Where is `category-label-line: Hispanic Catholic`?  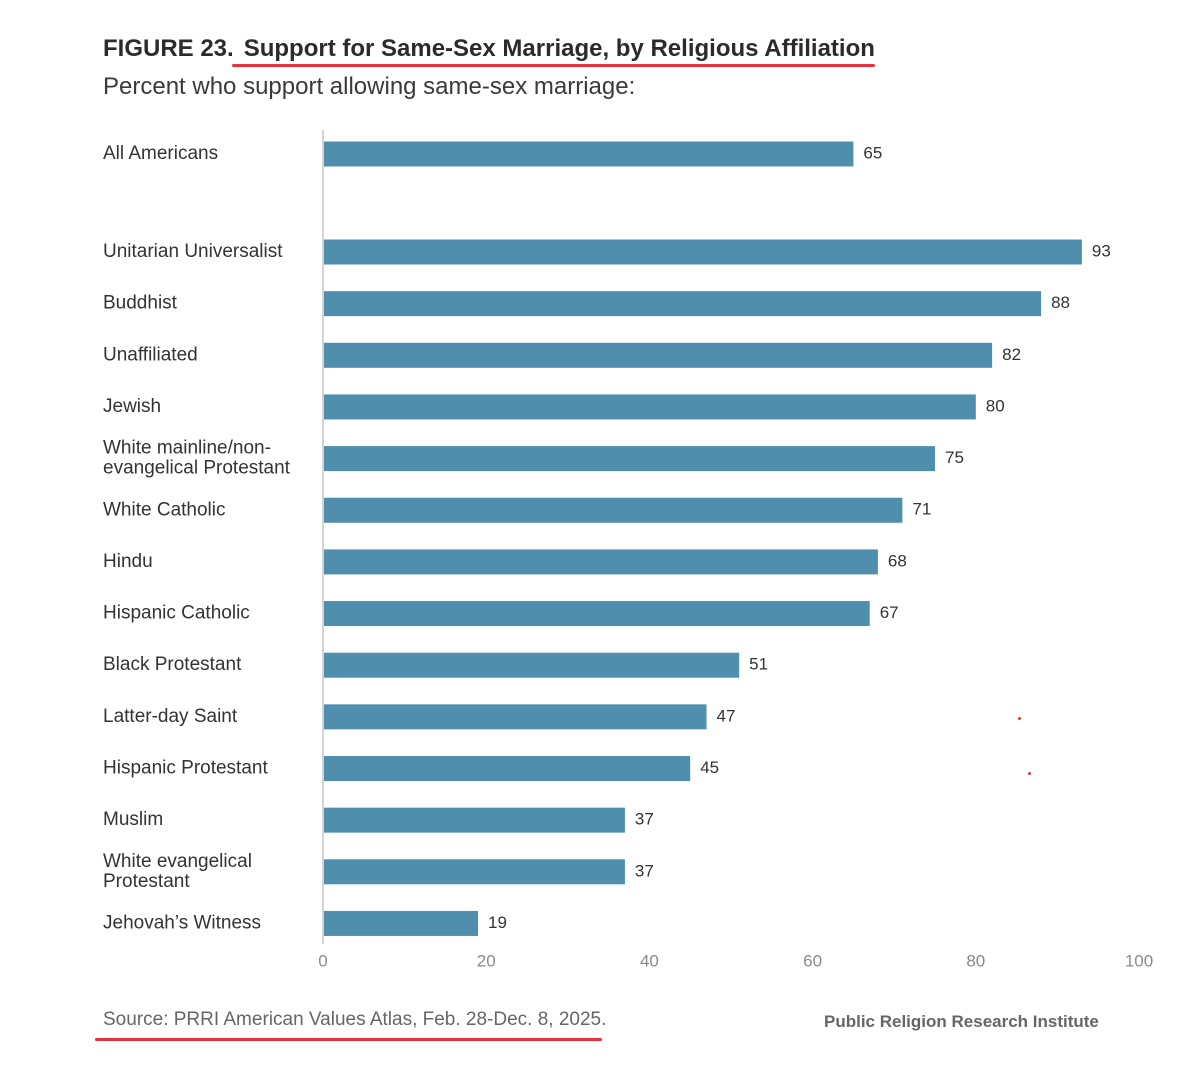 category-label-line: Hispanic Catholic is located at coordinates (176, 613).